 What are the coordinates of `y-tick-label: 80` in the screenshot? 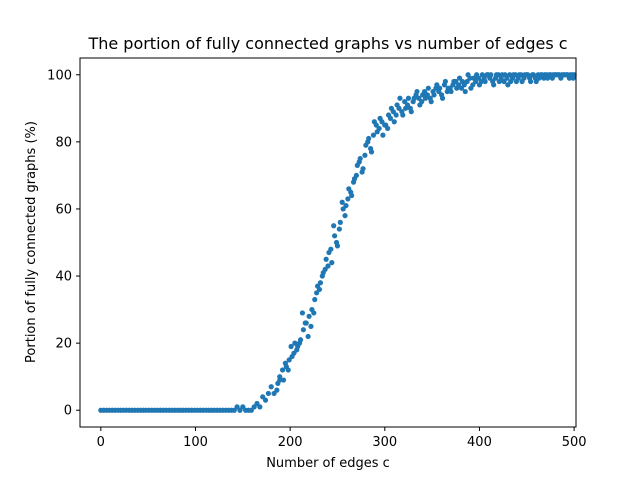 It's located at (63, 142).